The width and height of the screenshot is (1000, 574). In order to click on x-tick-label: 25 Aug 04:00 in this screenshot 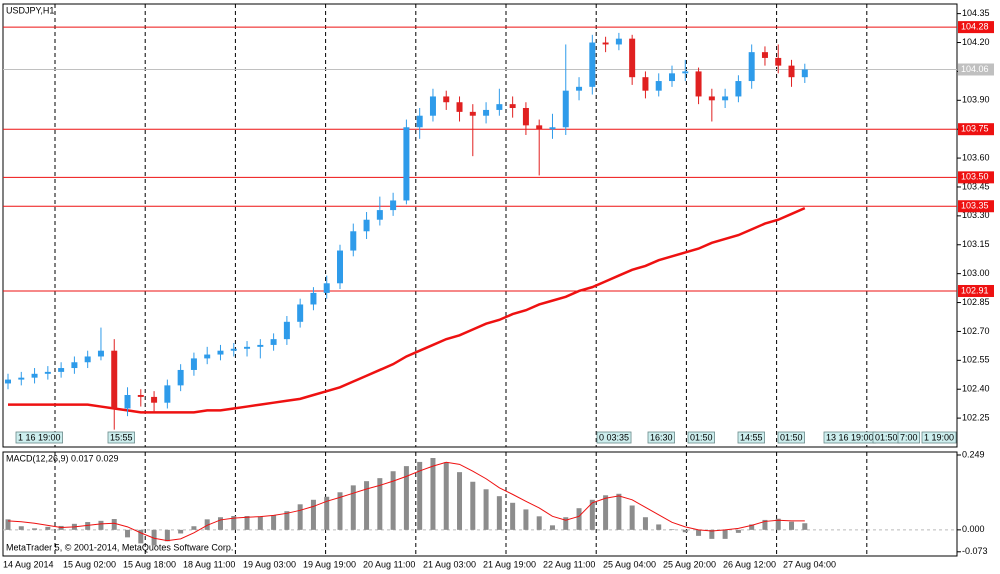, I will do `click(629, 564)`.